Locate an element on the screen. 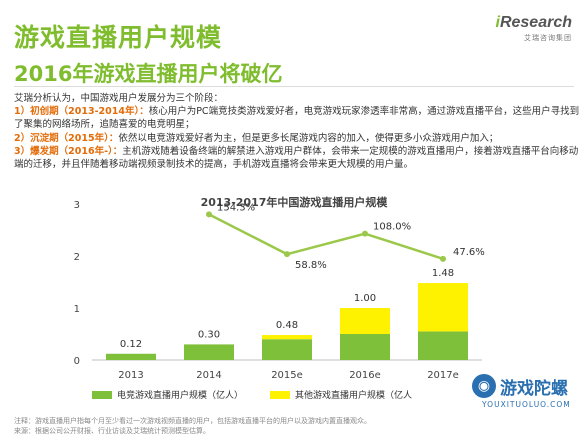 The image size is (588, 440). x-tick-label: 2015e is located at coordinates (287, 375).